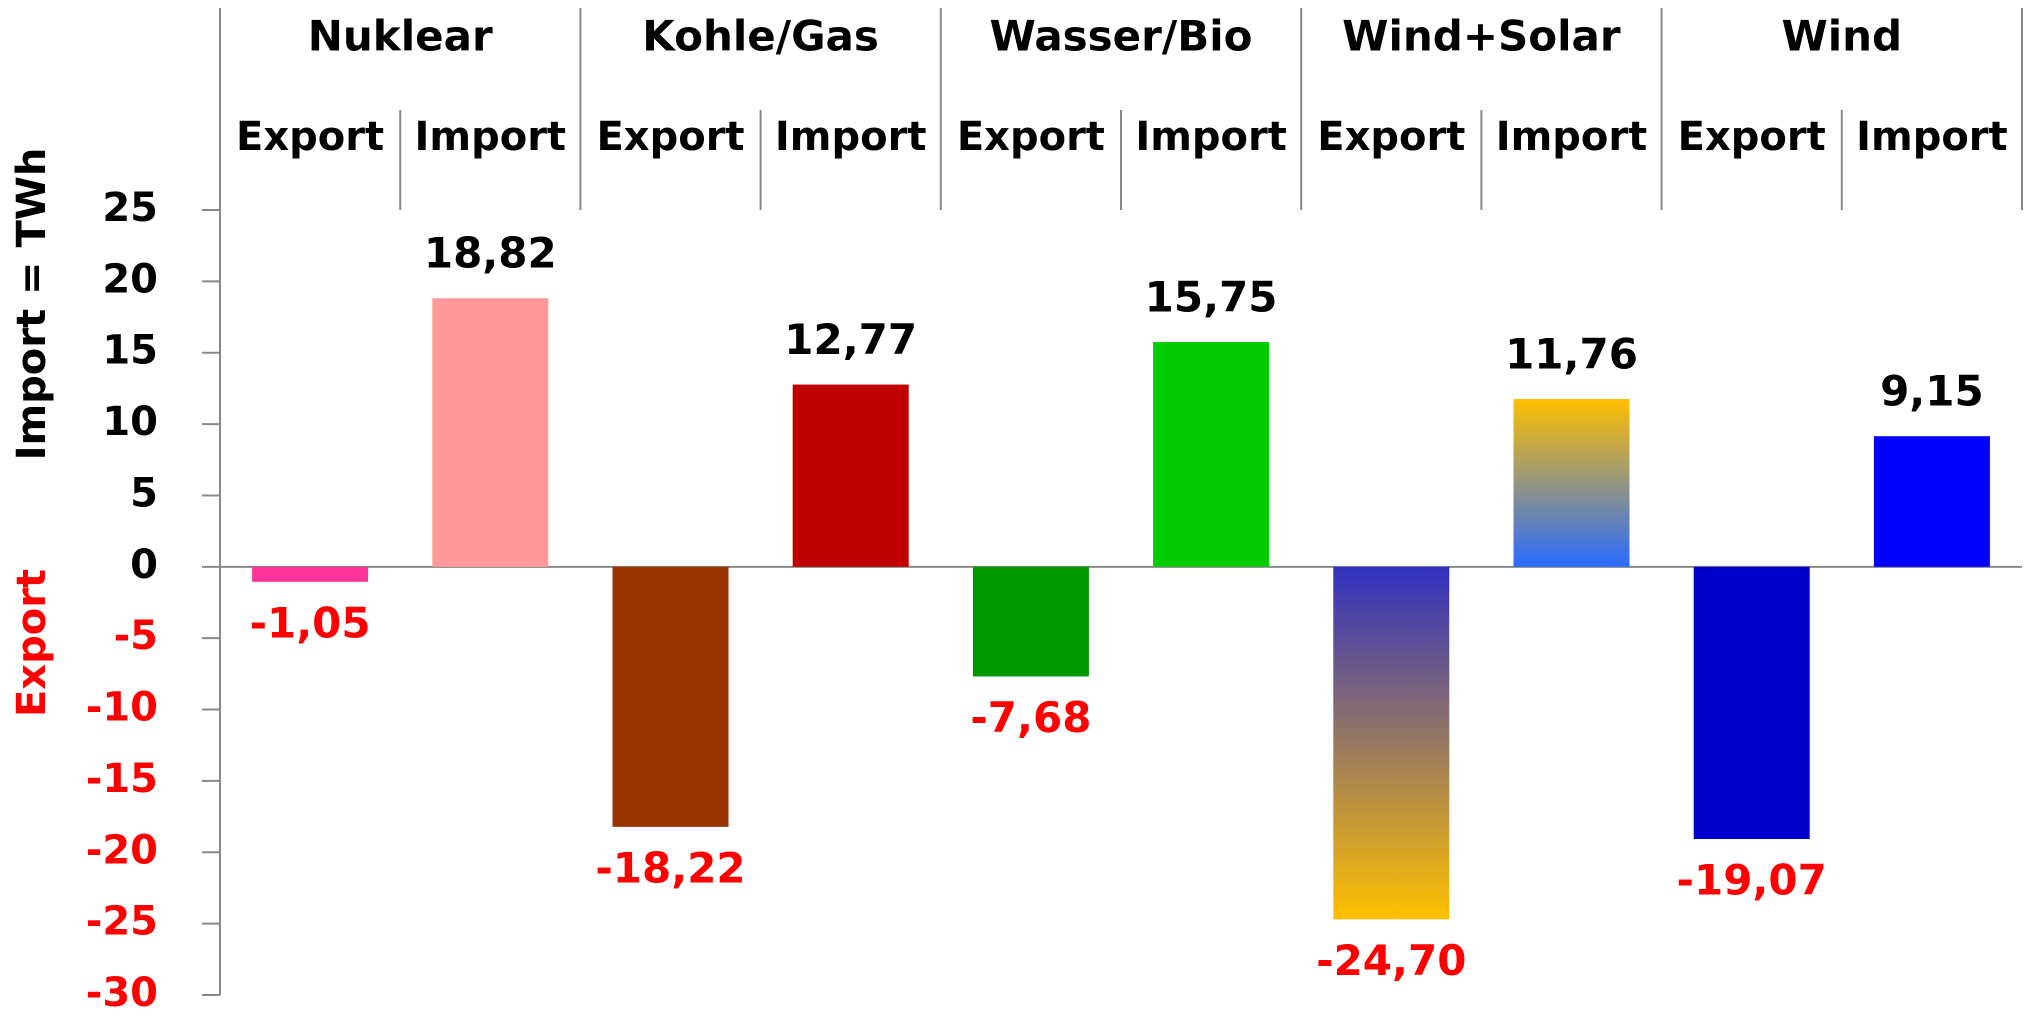  Describe the element at coordinates (760, 36) in the screenshot. I see `group-label: Kohle/Gas` at that location.